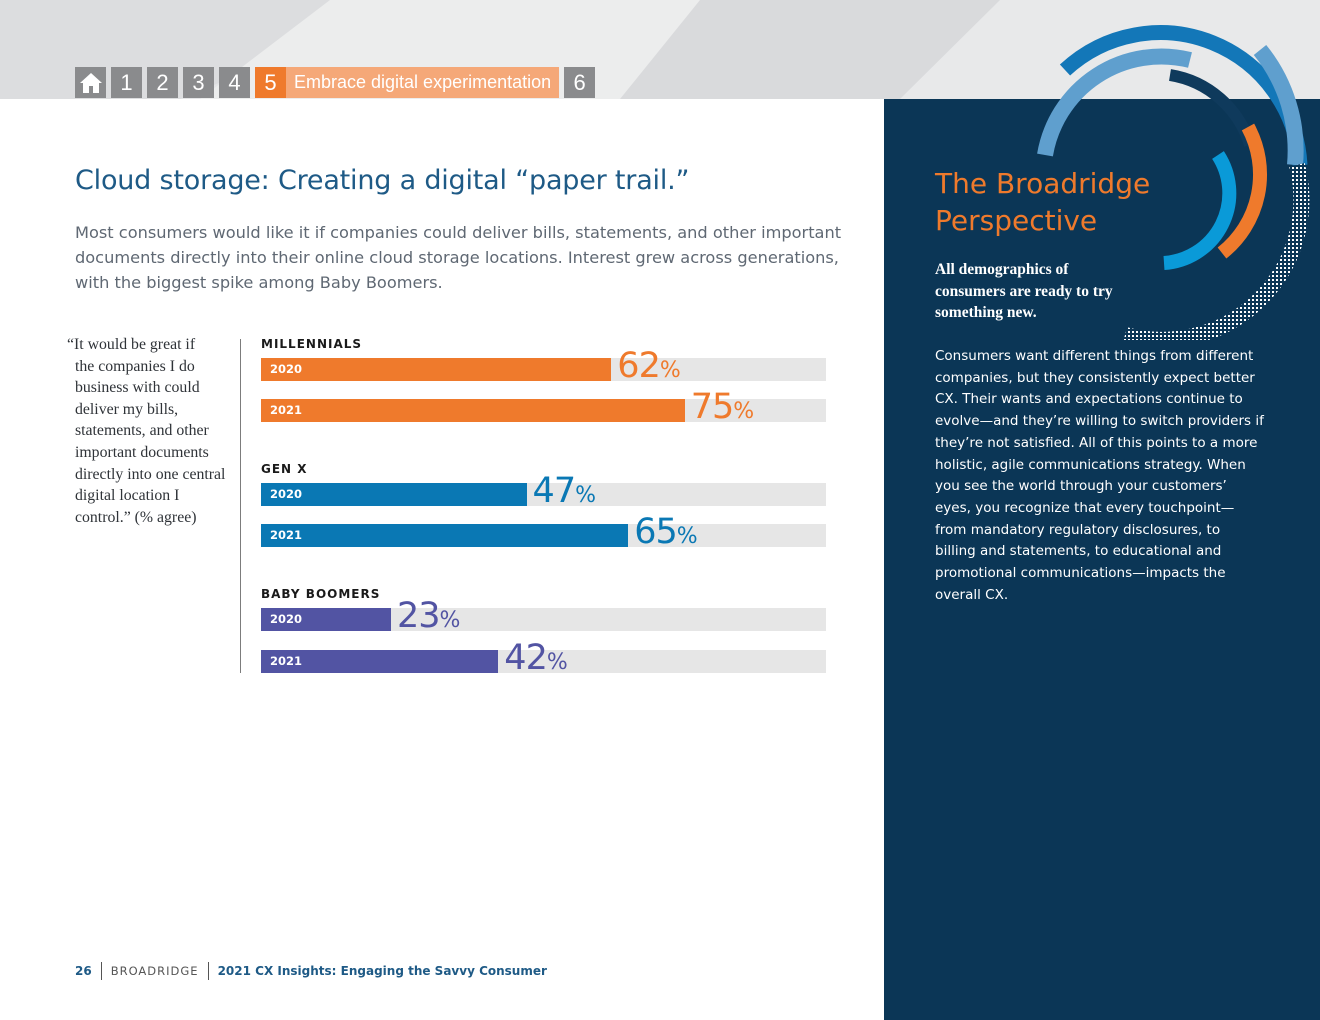  I want to click on nav-tab-5-label: Embrace digital experimentation, so click(423, 82).